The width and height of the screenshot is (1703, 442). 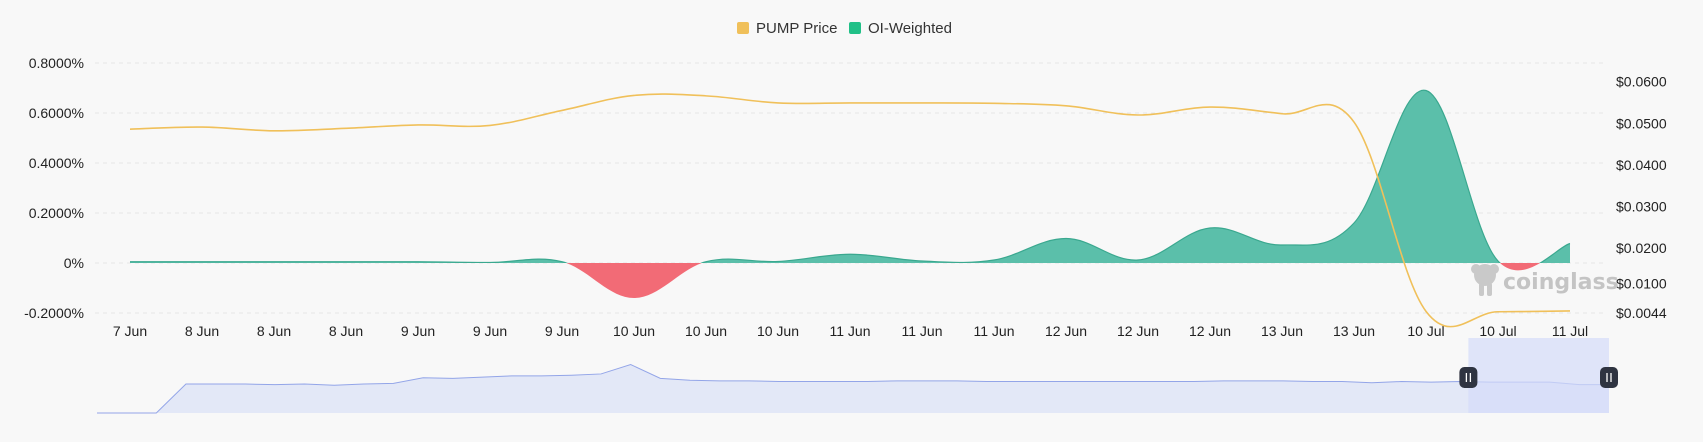 I want to click on legend-oi-label: OI-Weighted, so click(x=910, y=28).